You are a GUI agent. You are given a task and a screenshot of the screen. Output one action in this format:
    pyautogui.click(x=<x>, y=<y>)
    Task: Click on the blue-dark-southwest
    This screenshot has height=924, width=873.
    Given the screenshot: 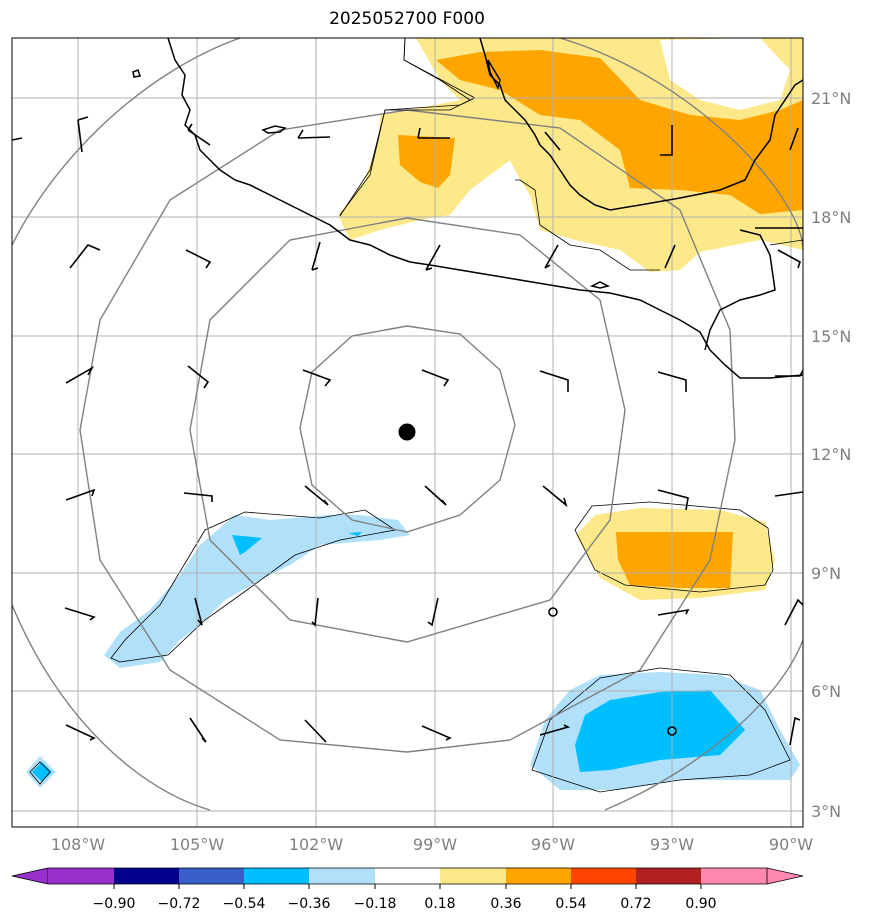 What is the action you would take?
    pyautogui.click(x=42, y=772)
    